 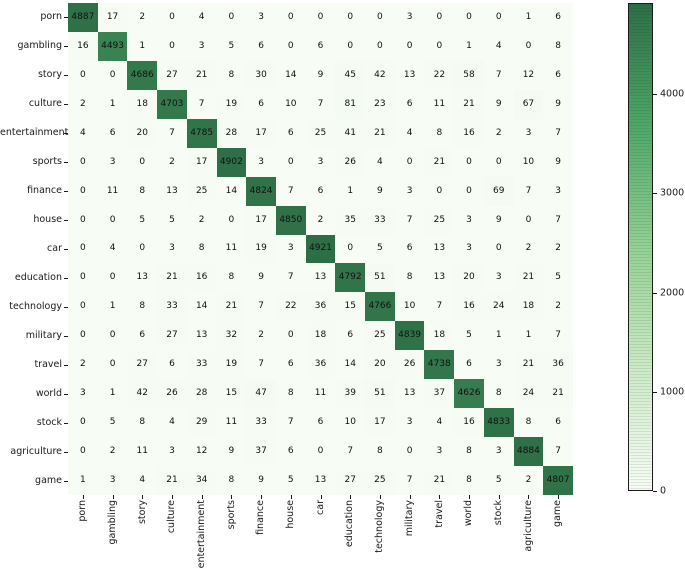 I want to click on y-tick-label: sports, so click(x=47, y=162).